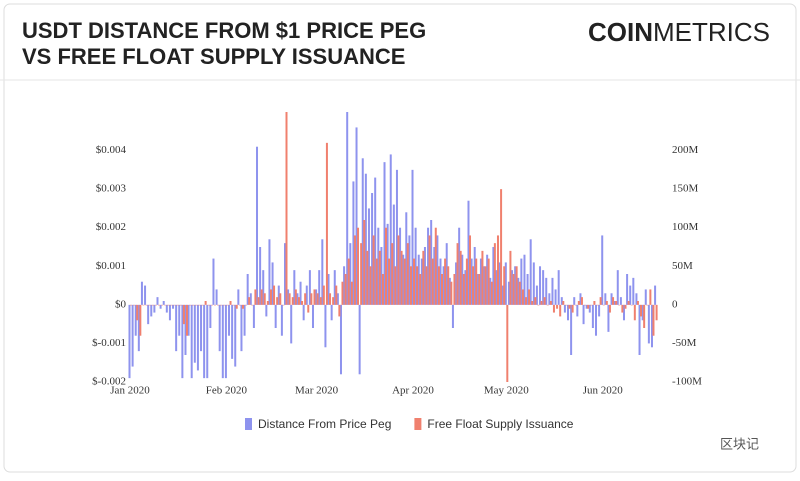 The height and width of the screenshot is (481, 800). Describe the element at coordinates (324, 424) in the screenshot. I see `legend-label: Distance From Price Peg` at that location.